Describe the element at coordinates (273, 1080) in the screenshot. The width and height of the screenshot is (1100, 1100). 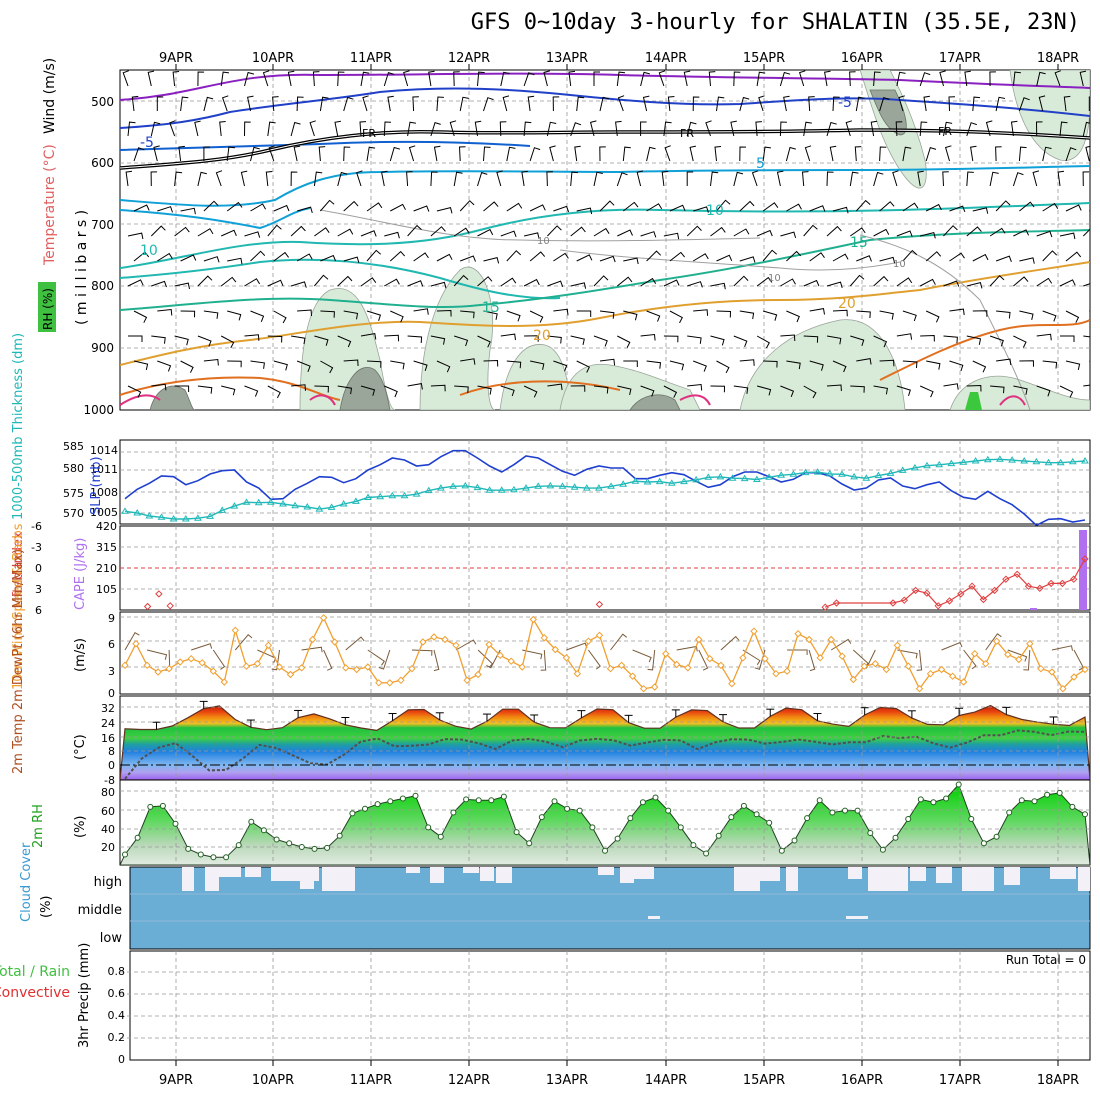
I see `bottom-date-label: 10APR` at that location.